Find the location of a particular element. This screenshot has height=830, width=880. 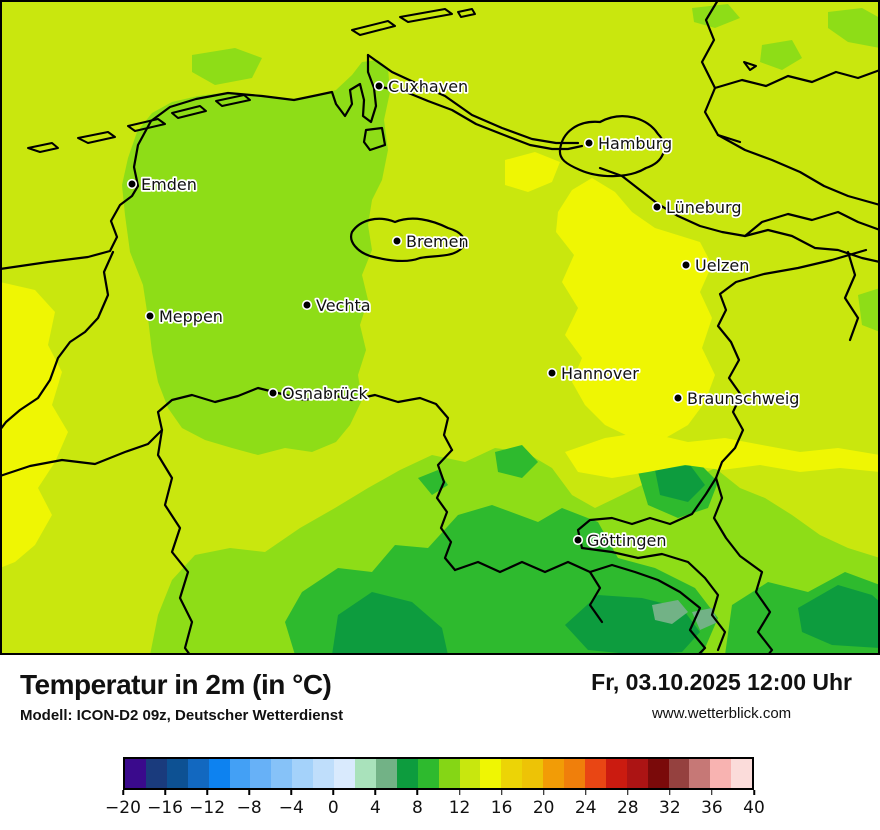

border-harz-south is located at coordinates (647, 513).